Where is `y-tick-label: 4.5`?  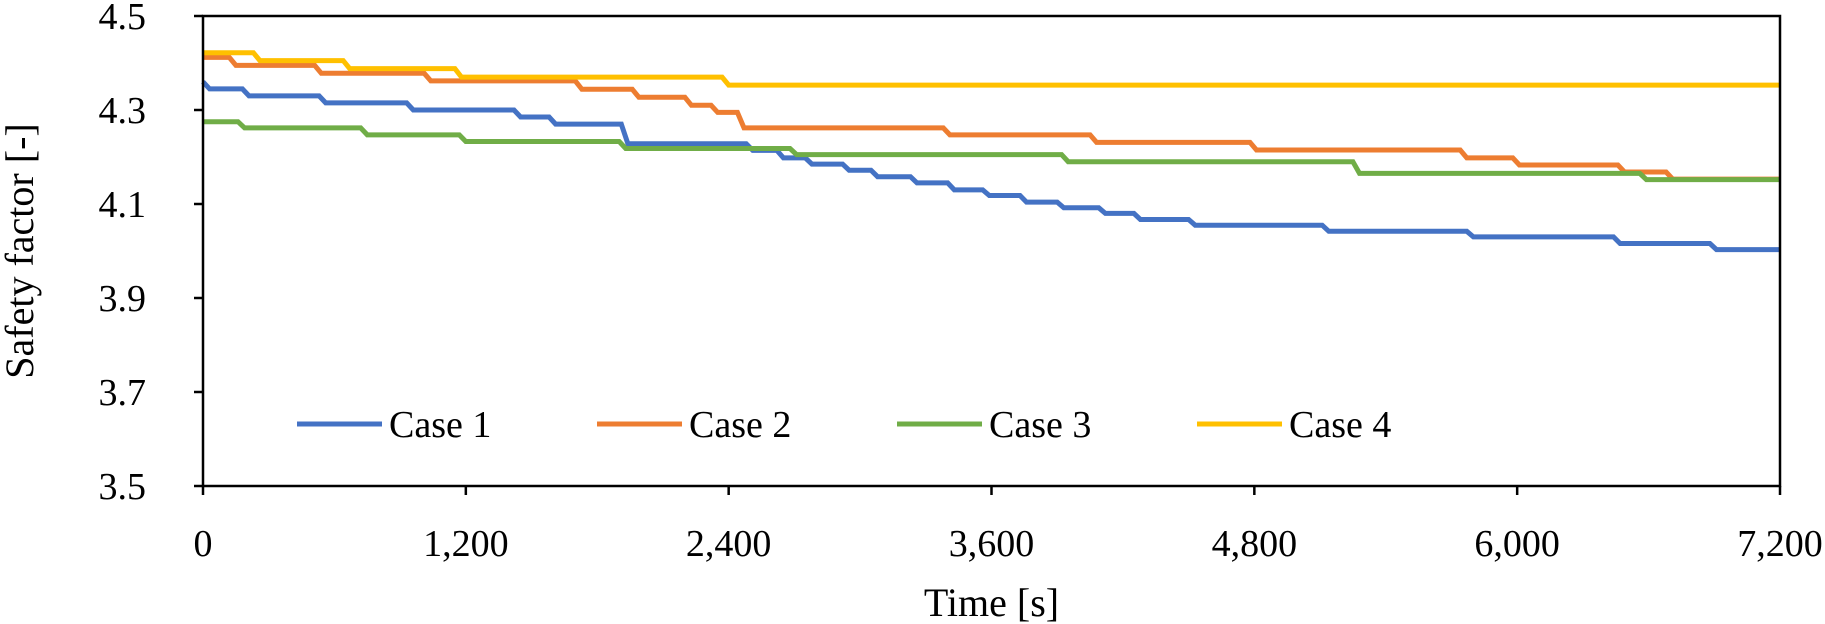 y-tick-label: 4.5 is located at coordinates (123, 19).